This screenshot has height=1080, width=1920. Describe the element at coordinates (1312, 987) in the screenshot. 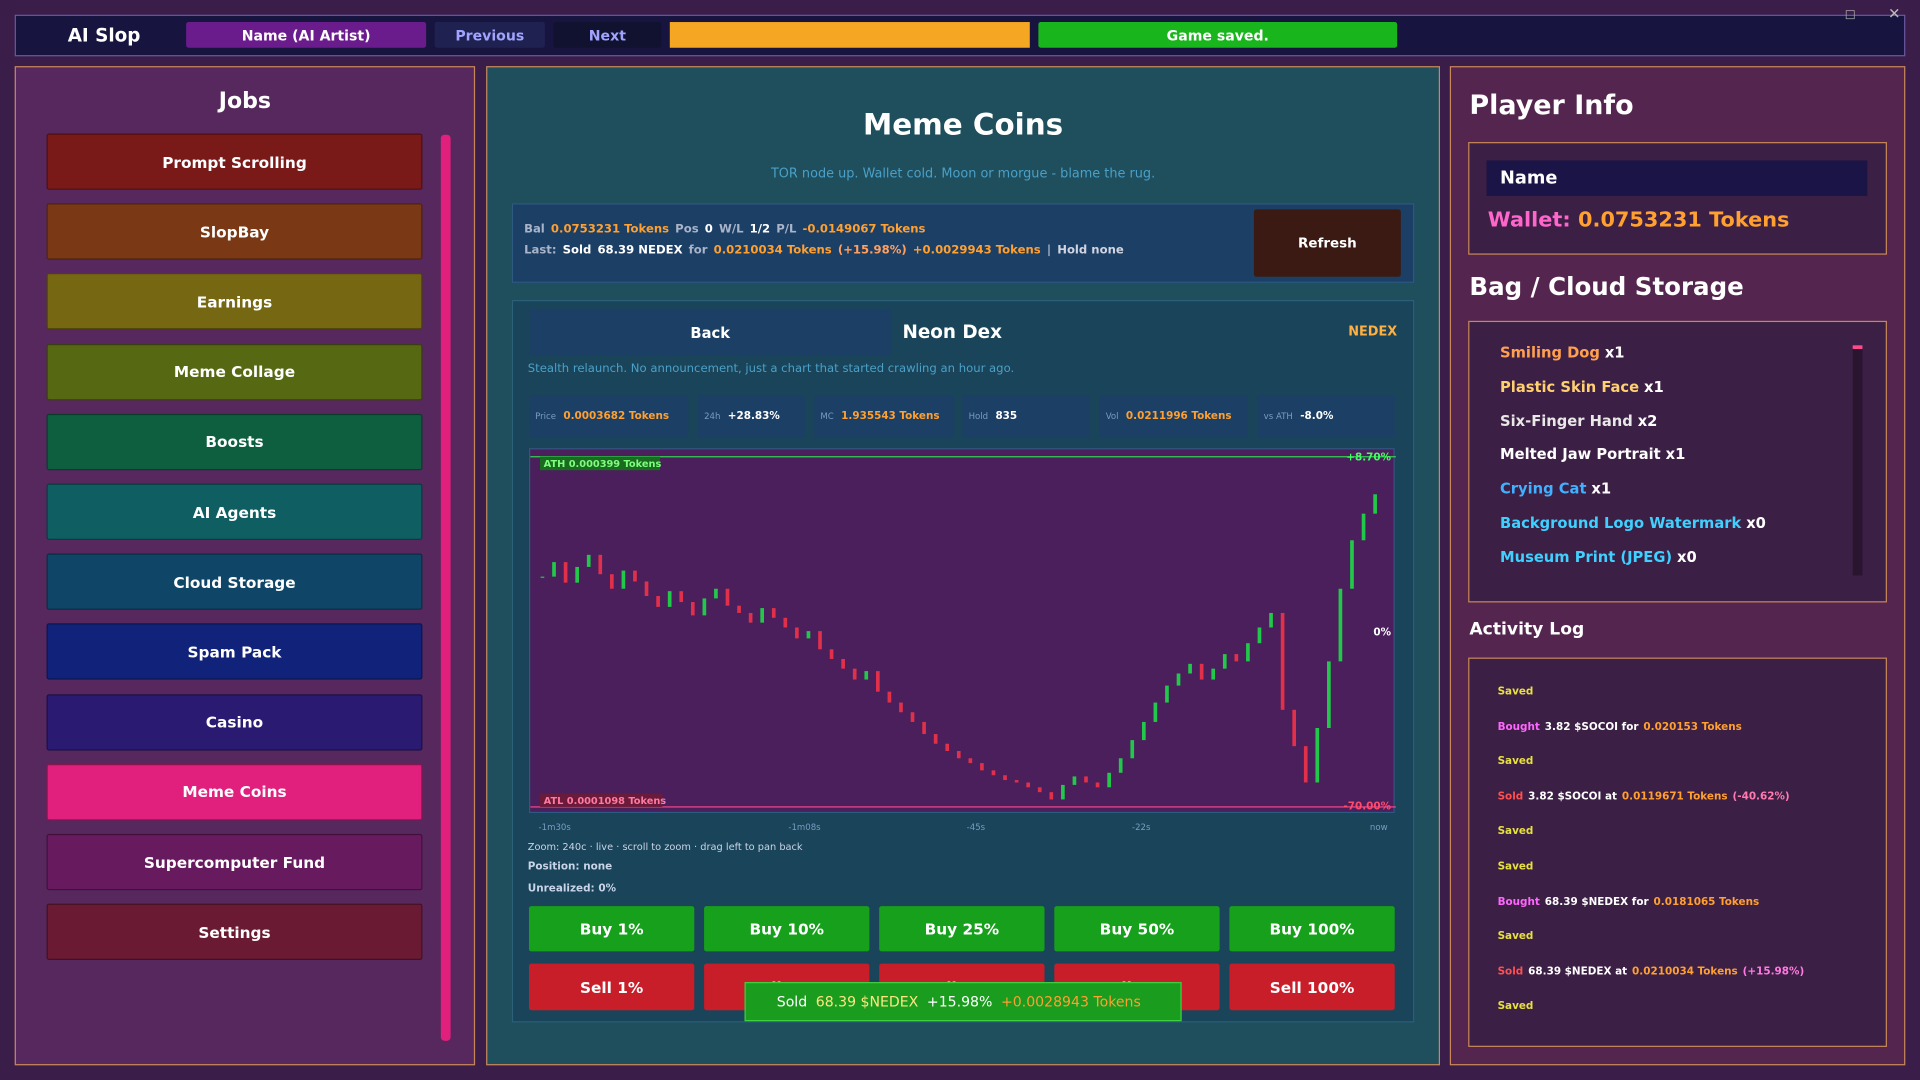

I see `sell-button: Sell 100%` at that location.